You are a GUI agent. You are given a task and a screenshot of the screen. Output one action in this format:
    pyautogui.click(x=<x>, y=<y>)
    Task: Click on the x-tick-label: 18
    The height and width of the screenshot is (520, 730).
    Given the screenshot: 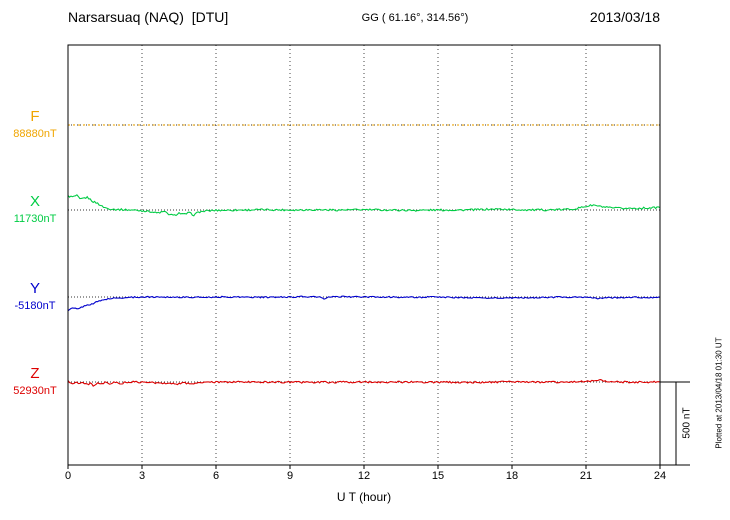 What is the action you would take?
    pyautogui.click(x=512, y=476)
    